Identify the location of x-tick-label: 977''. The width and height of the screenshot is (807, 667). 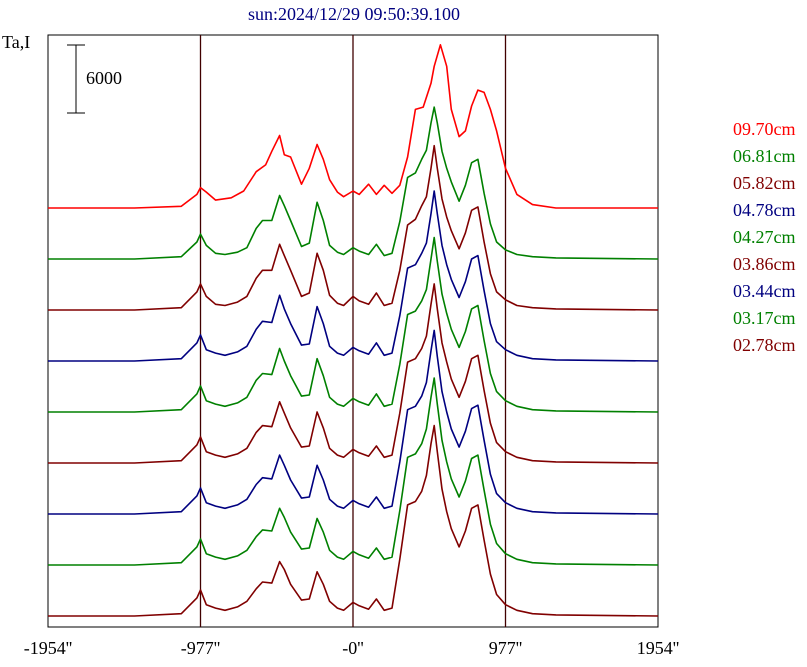
(506, 648).